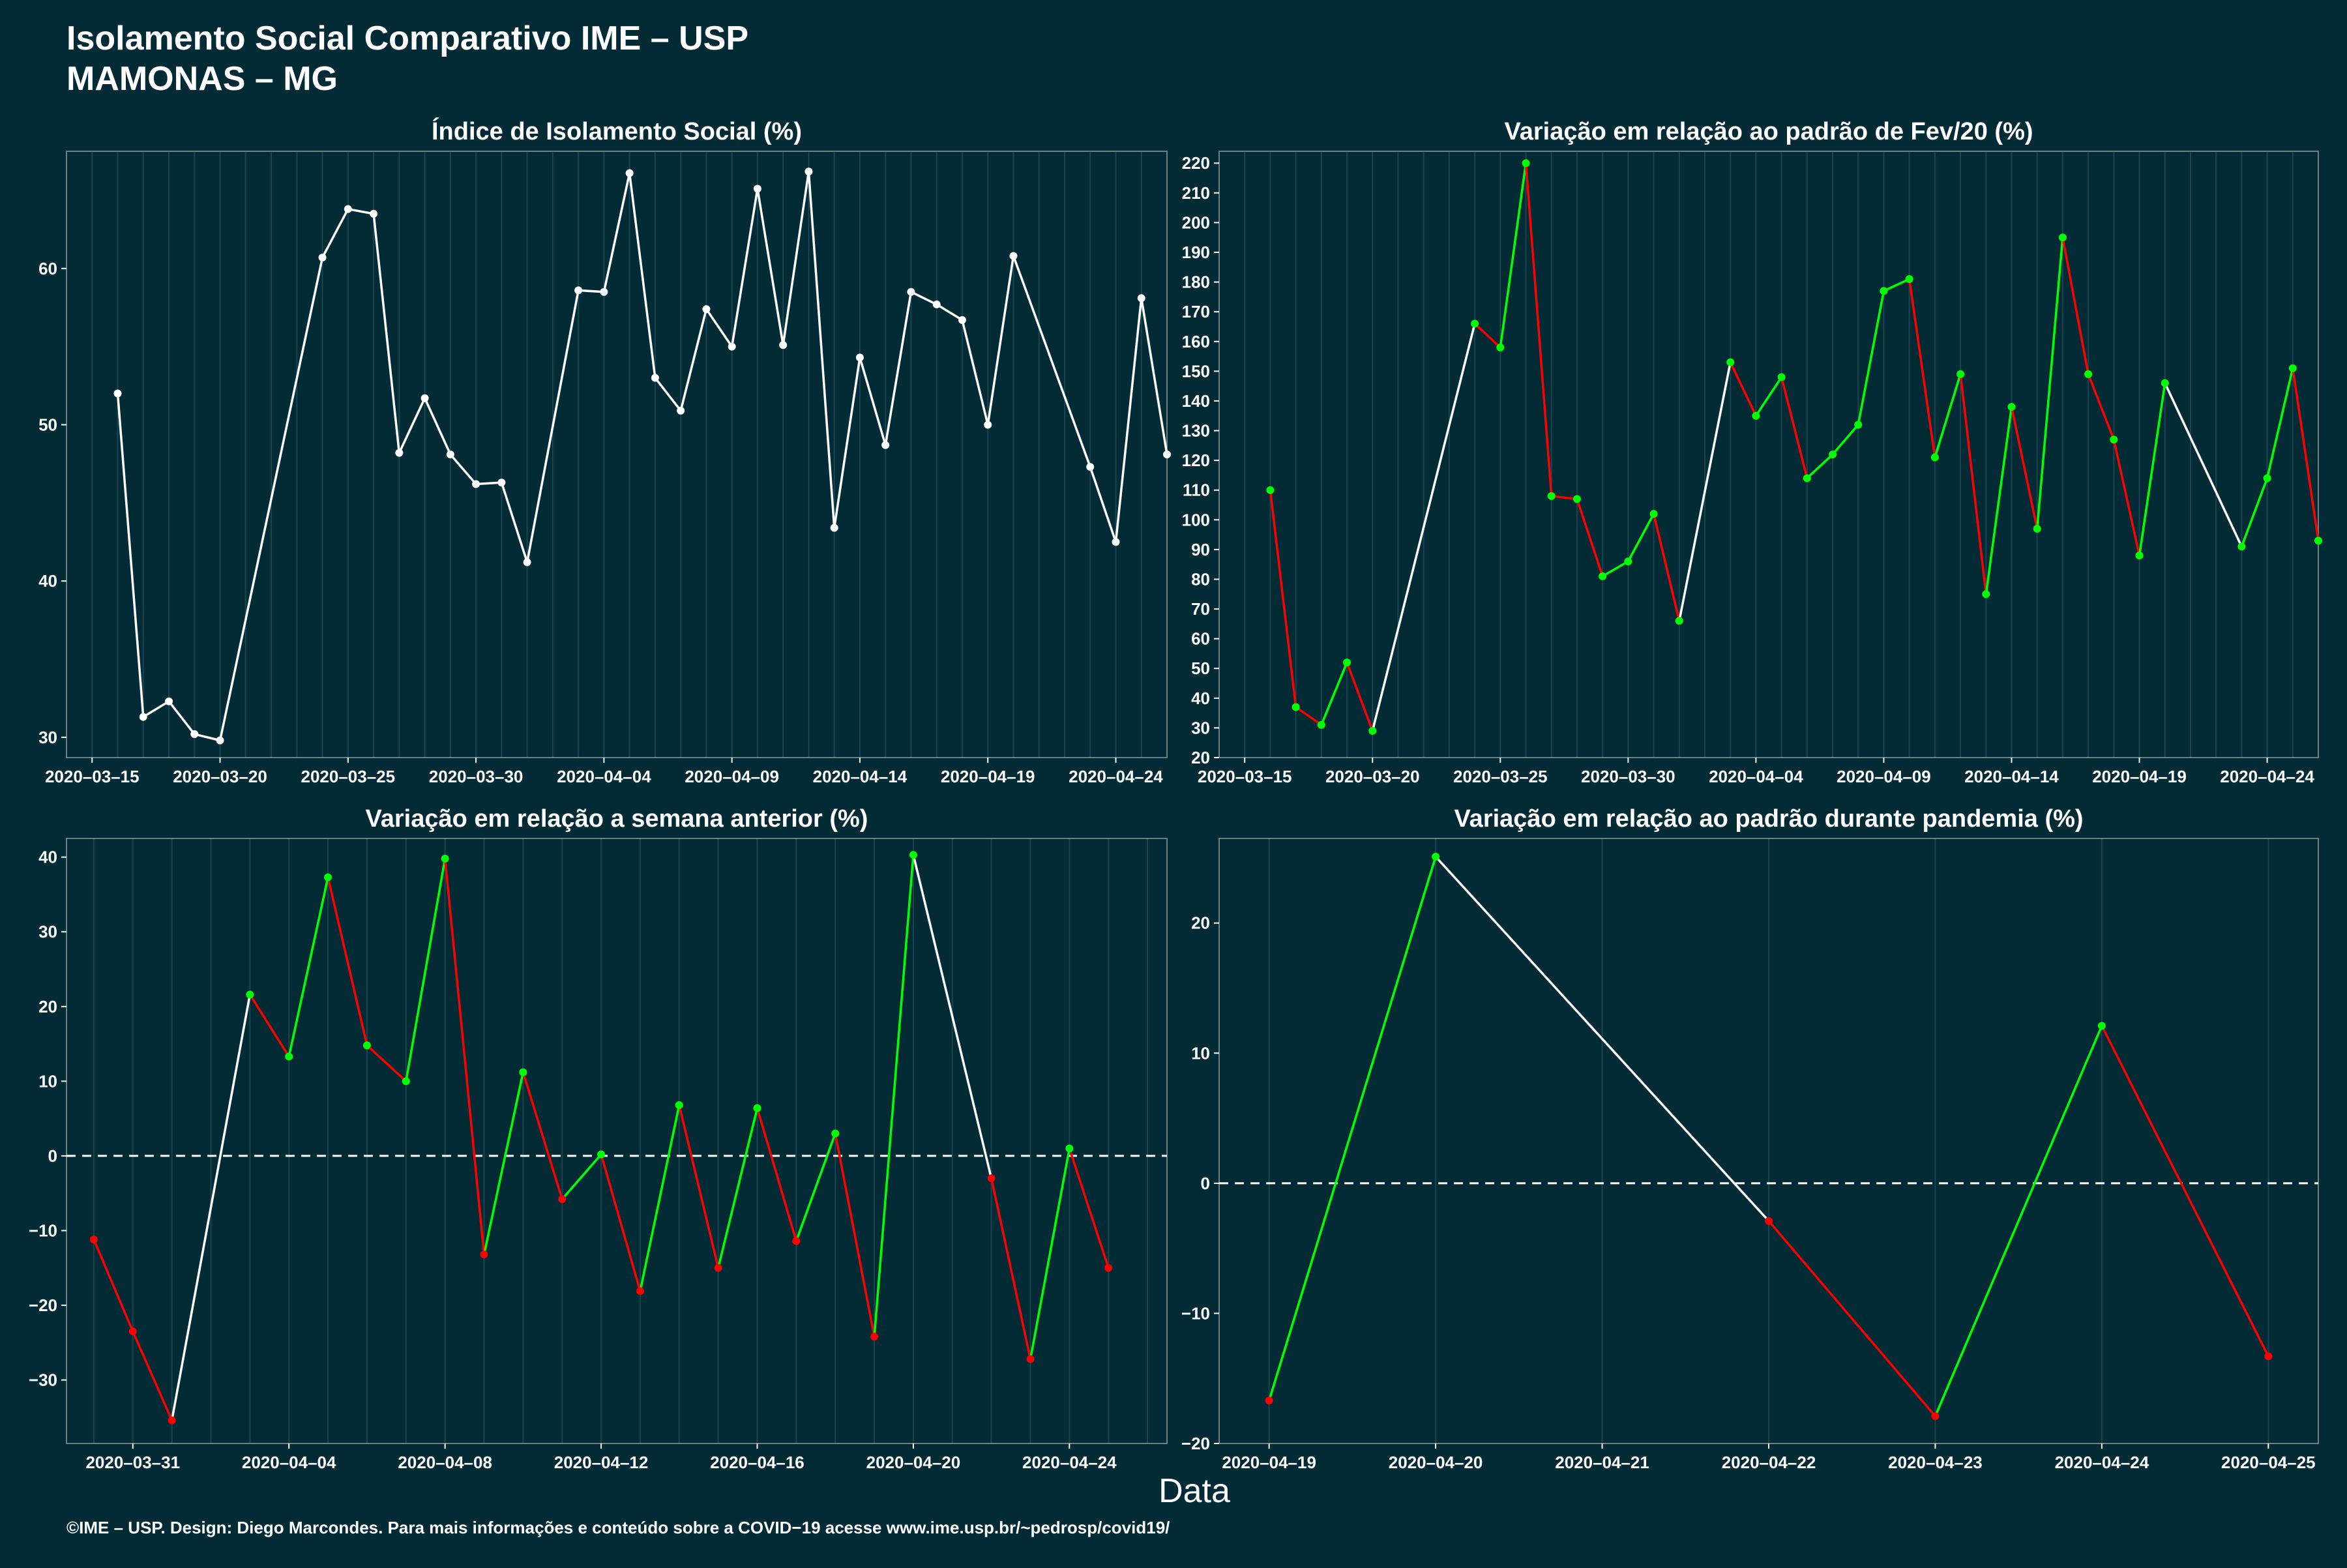 Image resolution: width=2347 pixels, height=1568 pixels. What do you see at coordinates (1196, 431) in the screenshot?
I see `y-tick-label: 130` at bounding box center [1196, 431].